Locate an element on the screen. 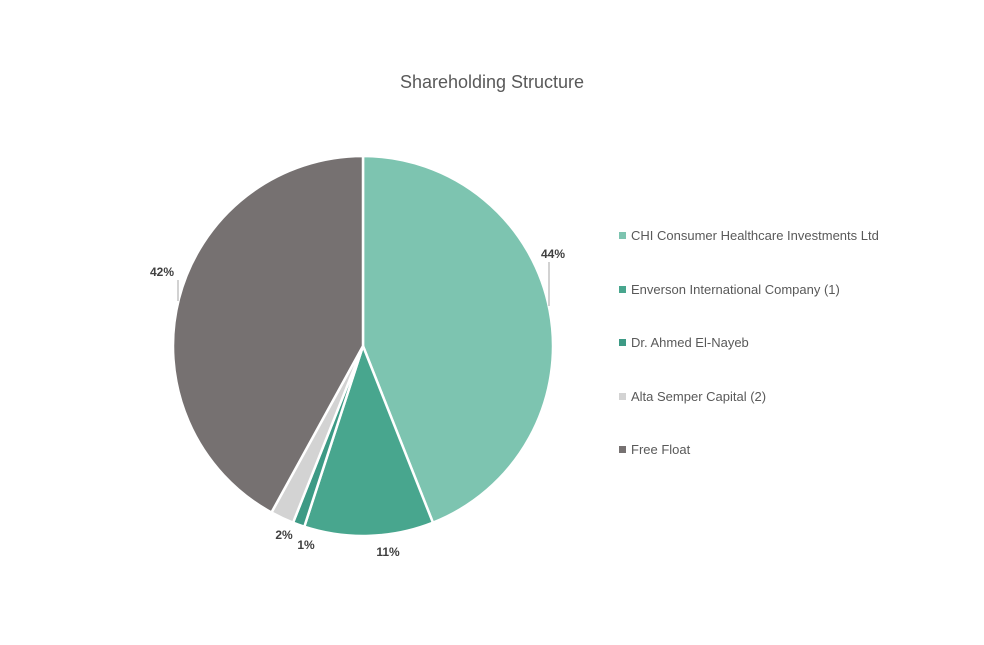 This screenshot has width=984, height=645. data-label-2: 11% is located at coordinates (388, 552).